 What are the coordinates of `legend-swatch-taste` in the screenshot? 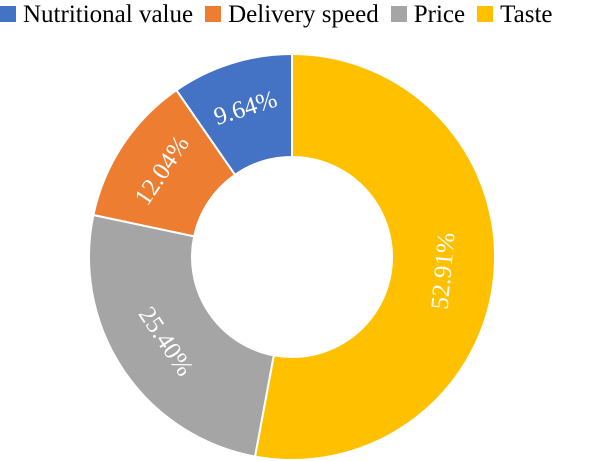 It's located at (485, 14).